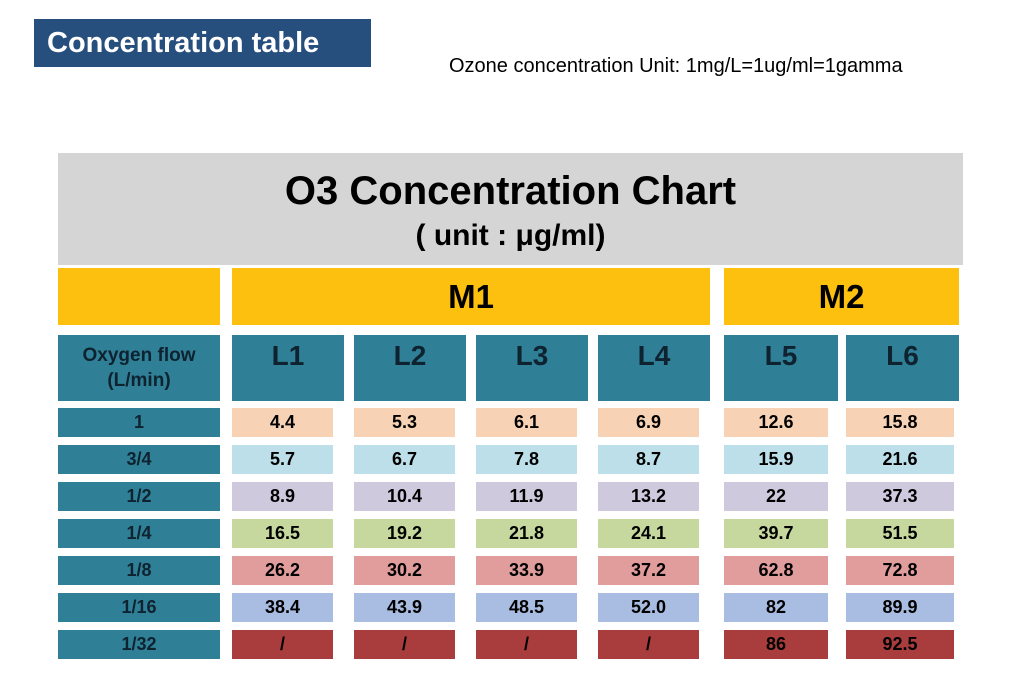 Image resolution: width=1018 pixels, height=684 pixels. What do you see at coordinates (900, 459) in the screenshot?
I see `value-cell: 21.6` at bounding box center [900, 459].